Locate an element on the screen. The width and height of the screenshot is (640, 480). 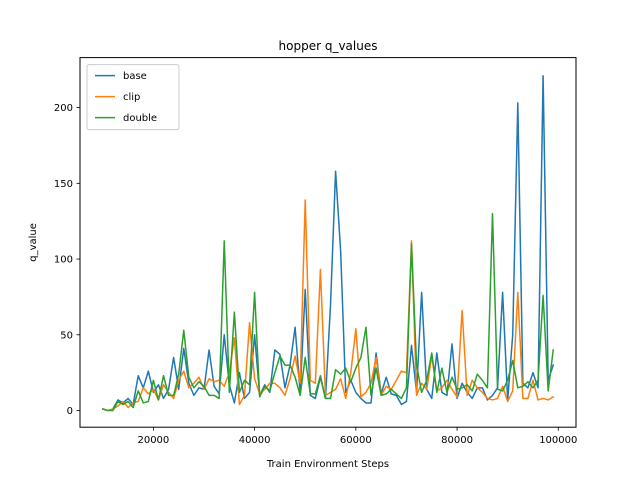
x-tick-label: 20000 is located at coordinates (153, 440).